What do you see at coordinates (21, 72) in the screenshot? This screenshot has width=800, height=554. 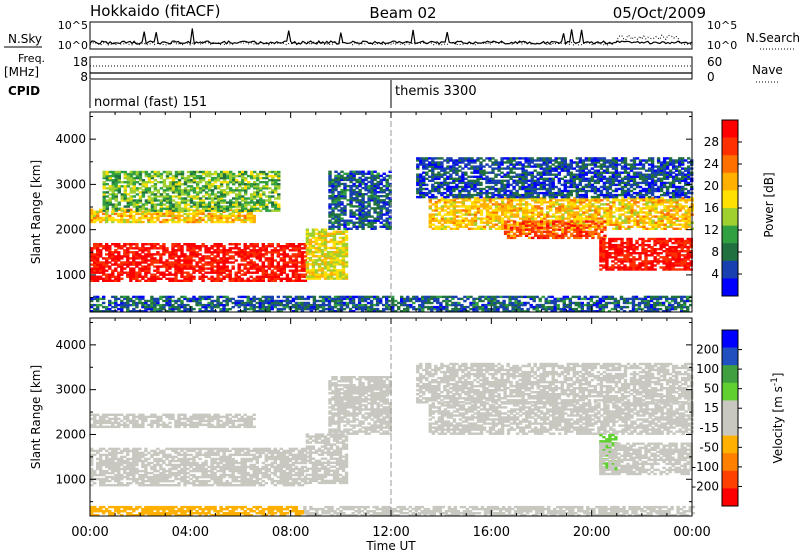 I see `freq-label-line2: [MHz]` at bounding box center [21, 72].